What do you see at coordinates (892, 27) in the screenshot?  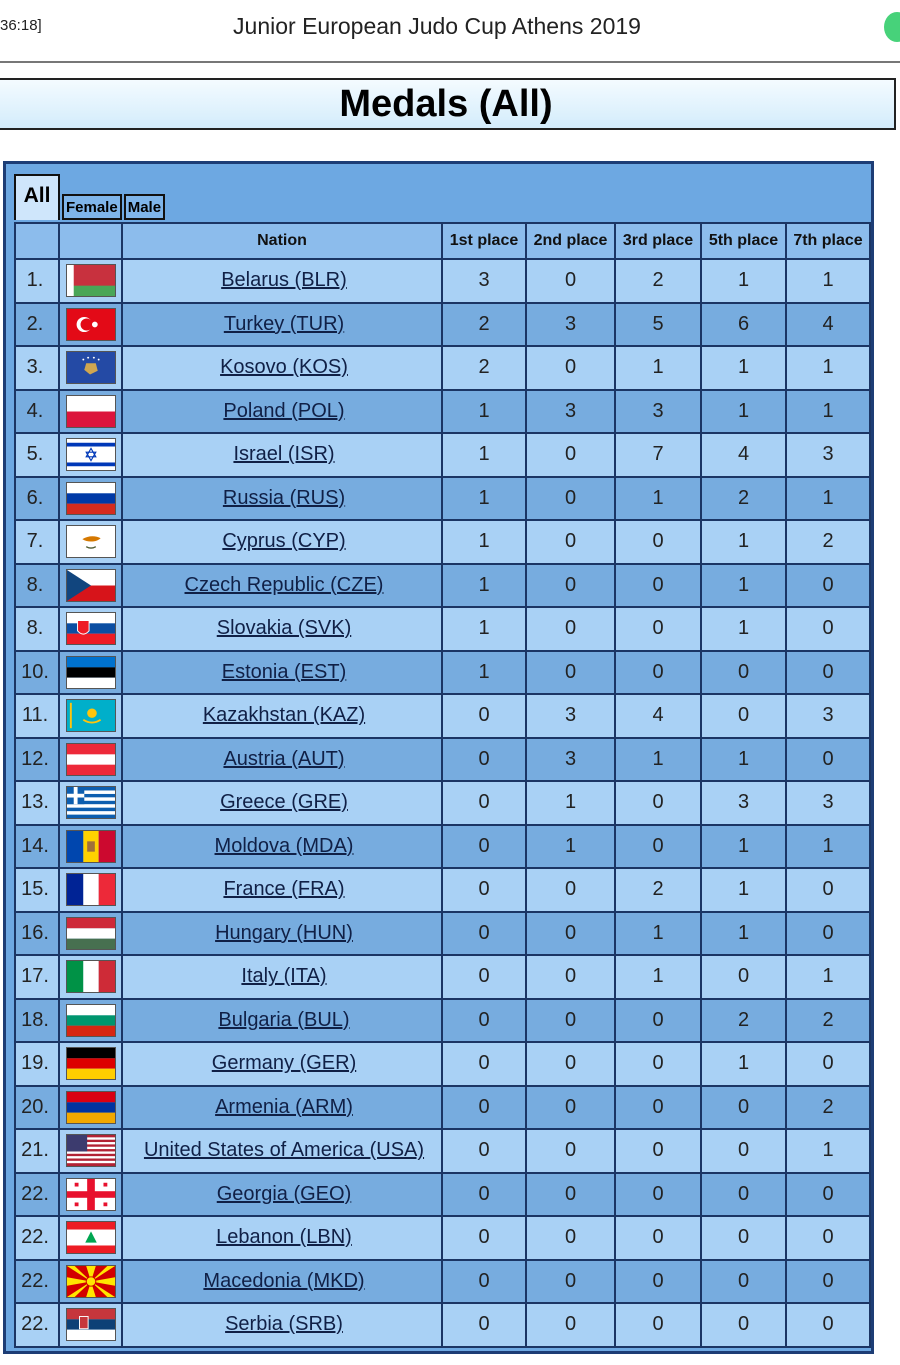 I see `status-indicator-icon` at bounding box center [892, 27].